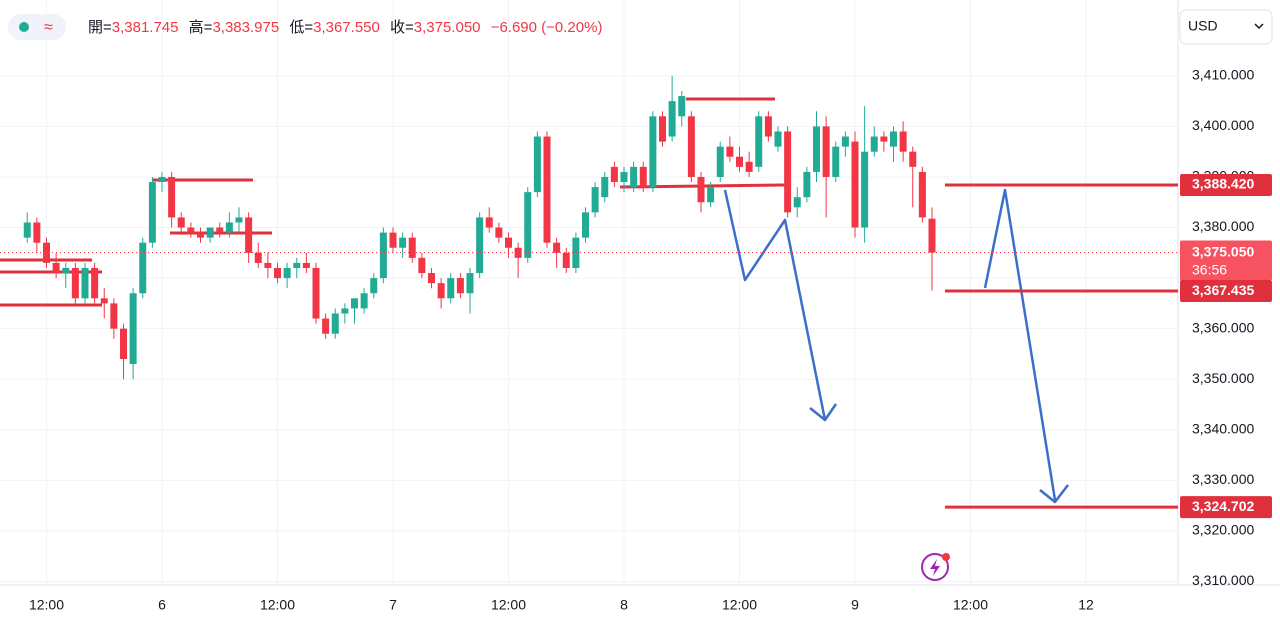 The width and height of the screenshot is (1280, 627). Describe the element at coordinates (1223, 290) in the screenshot. I see `level-label: 3,367.435` at that location.